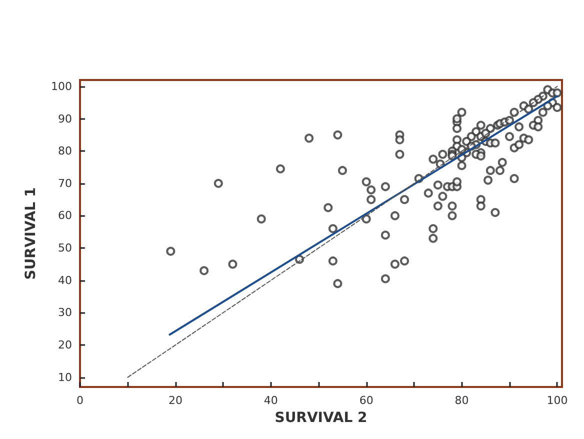 The height and width of the screenshot is (439, 584). Describe the element at coordinates (80, 400) in the screenshot. I see `x-tick-label: 0` at that location.